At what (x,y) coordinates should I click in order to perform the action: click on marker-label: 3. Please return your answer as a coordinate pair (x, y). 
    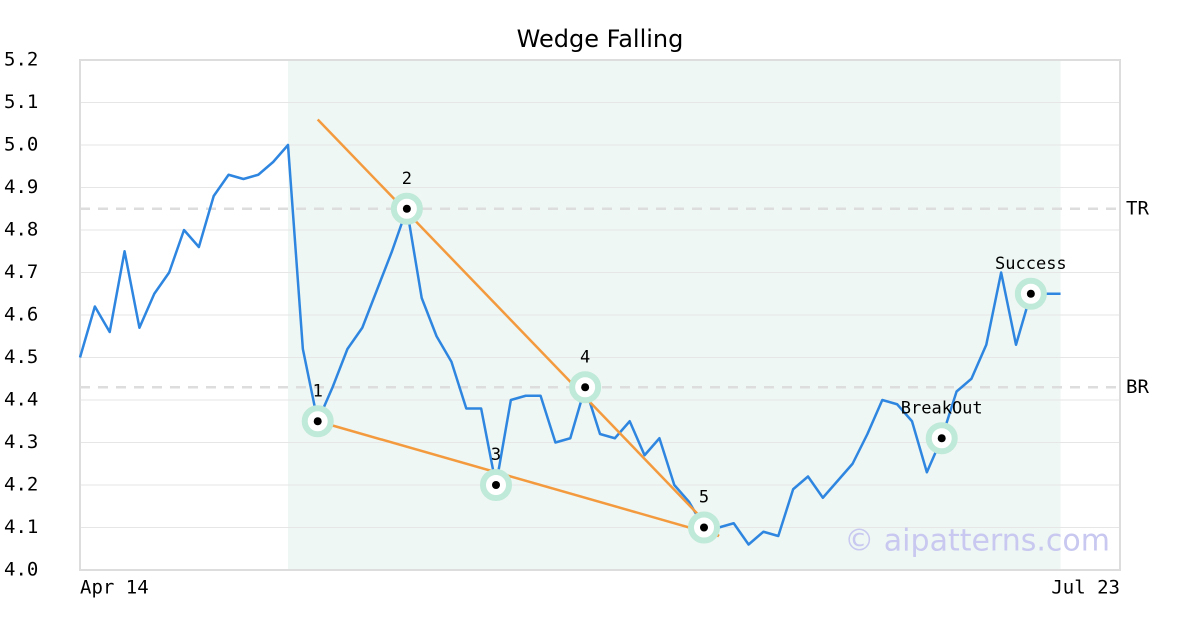
    Looking at the image, I should click on (496, 455).